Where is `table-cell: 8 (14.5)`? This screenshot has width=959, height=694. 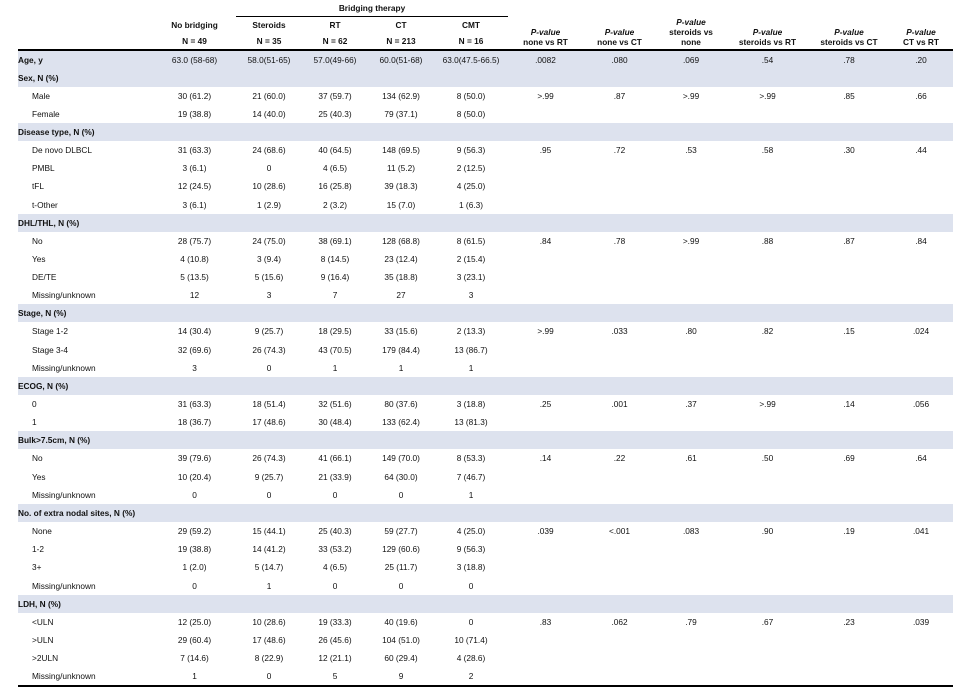
table-cell: 8 (14.5) is located at coordinates (335, 258).